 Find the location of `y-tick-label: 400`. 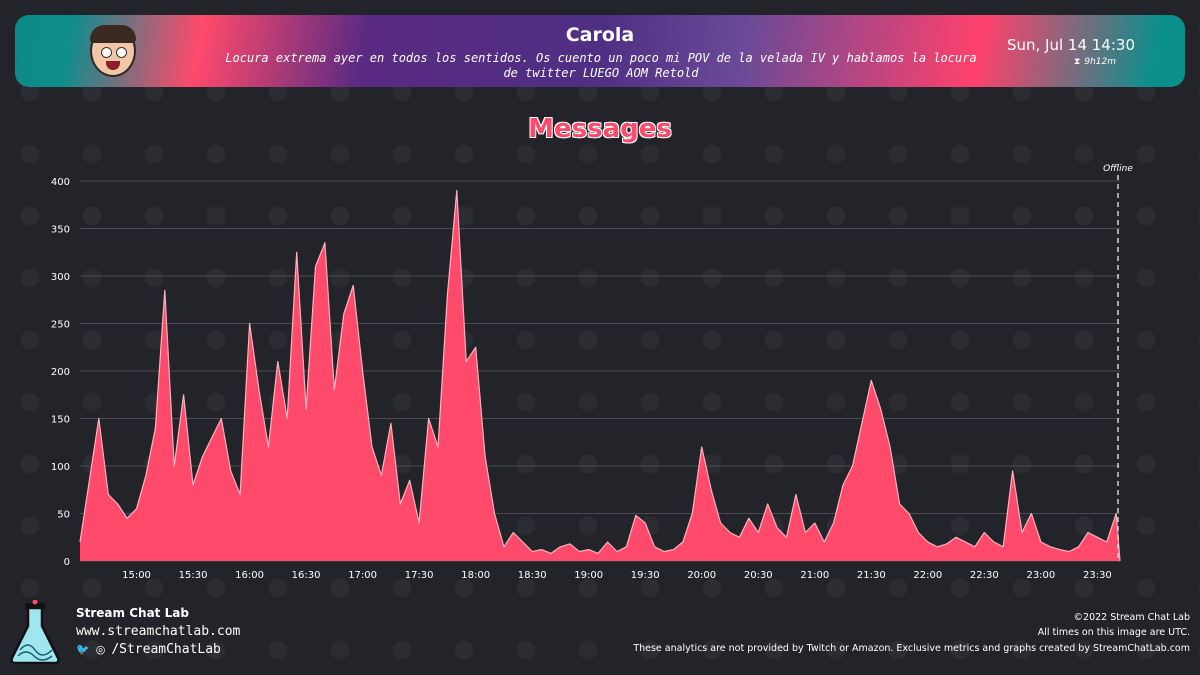

y-tick-label: 400 is located at coordinates (60, 182).